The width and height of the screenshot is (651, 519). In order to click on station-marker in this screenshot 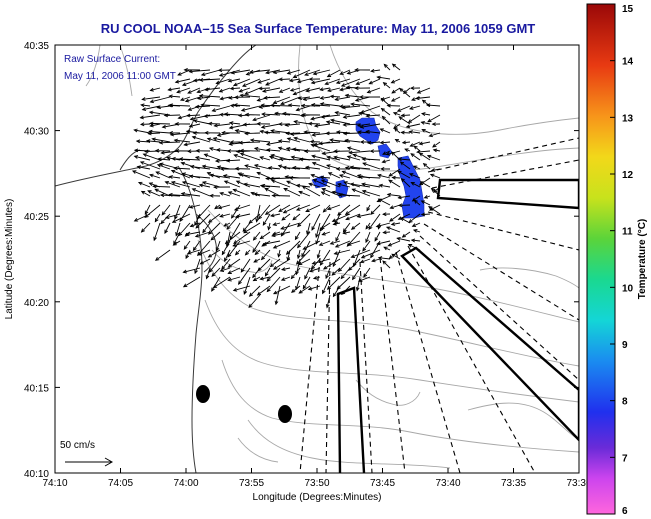, I will do `click(285, 414)`.